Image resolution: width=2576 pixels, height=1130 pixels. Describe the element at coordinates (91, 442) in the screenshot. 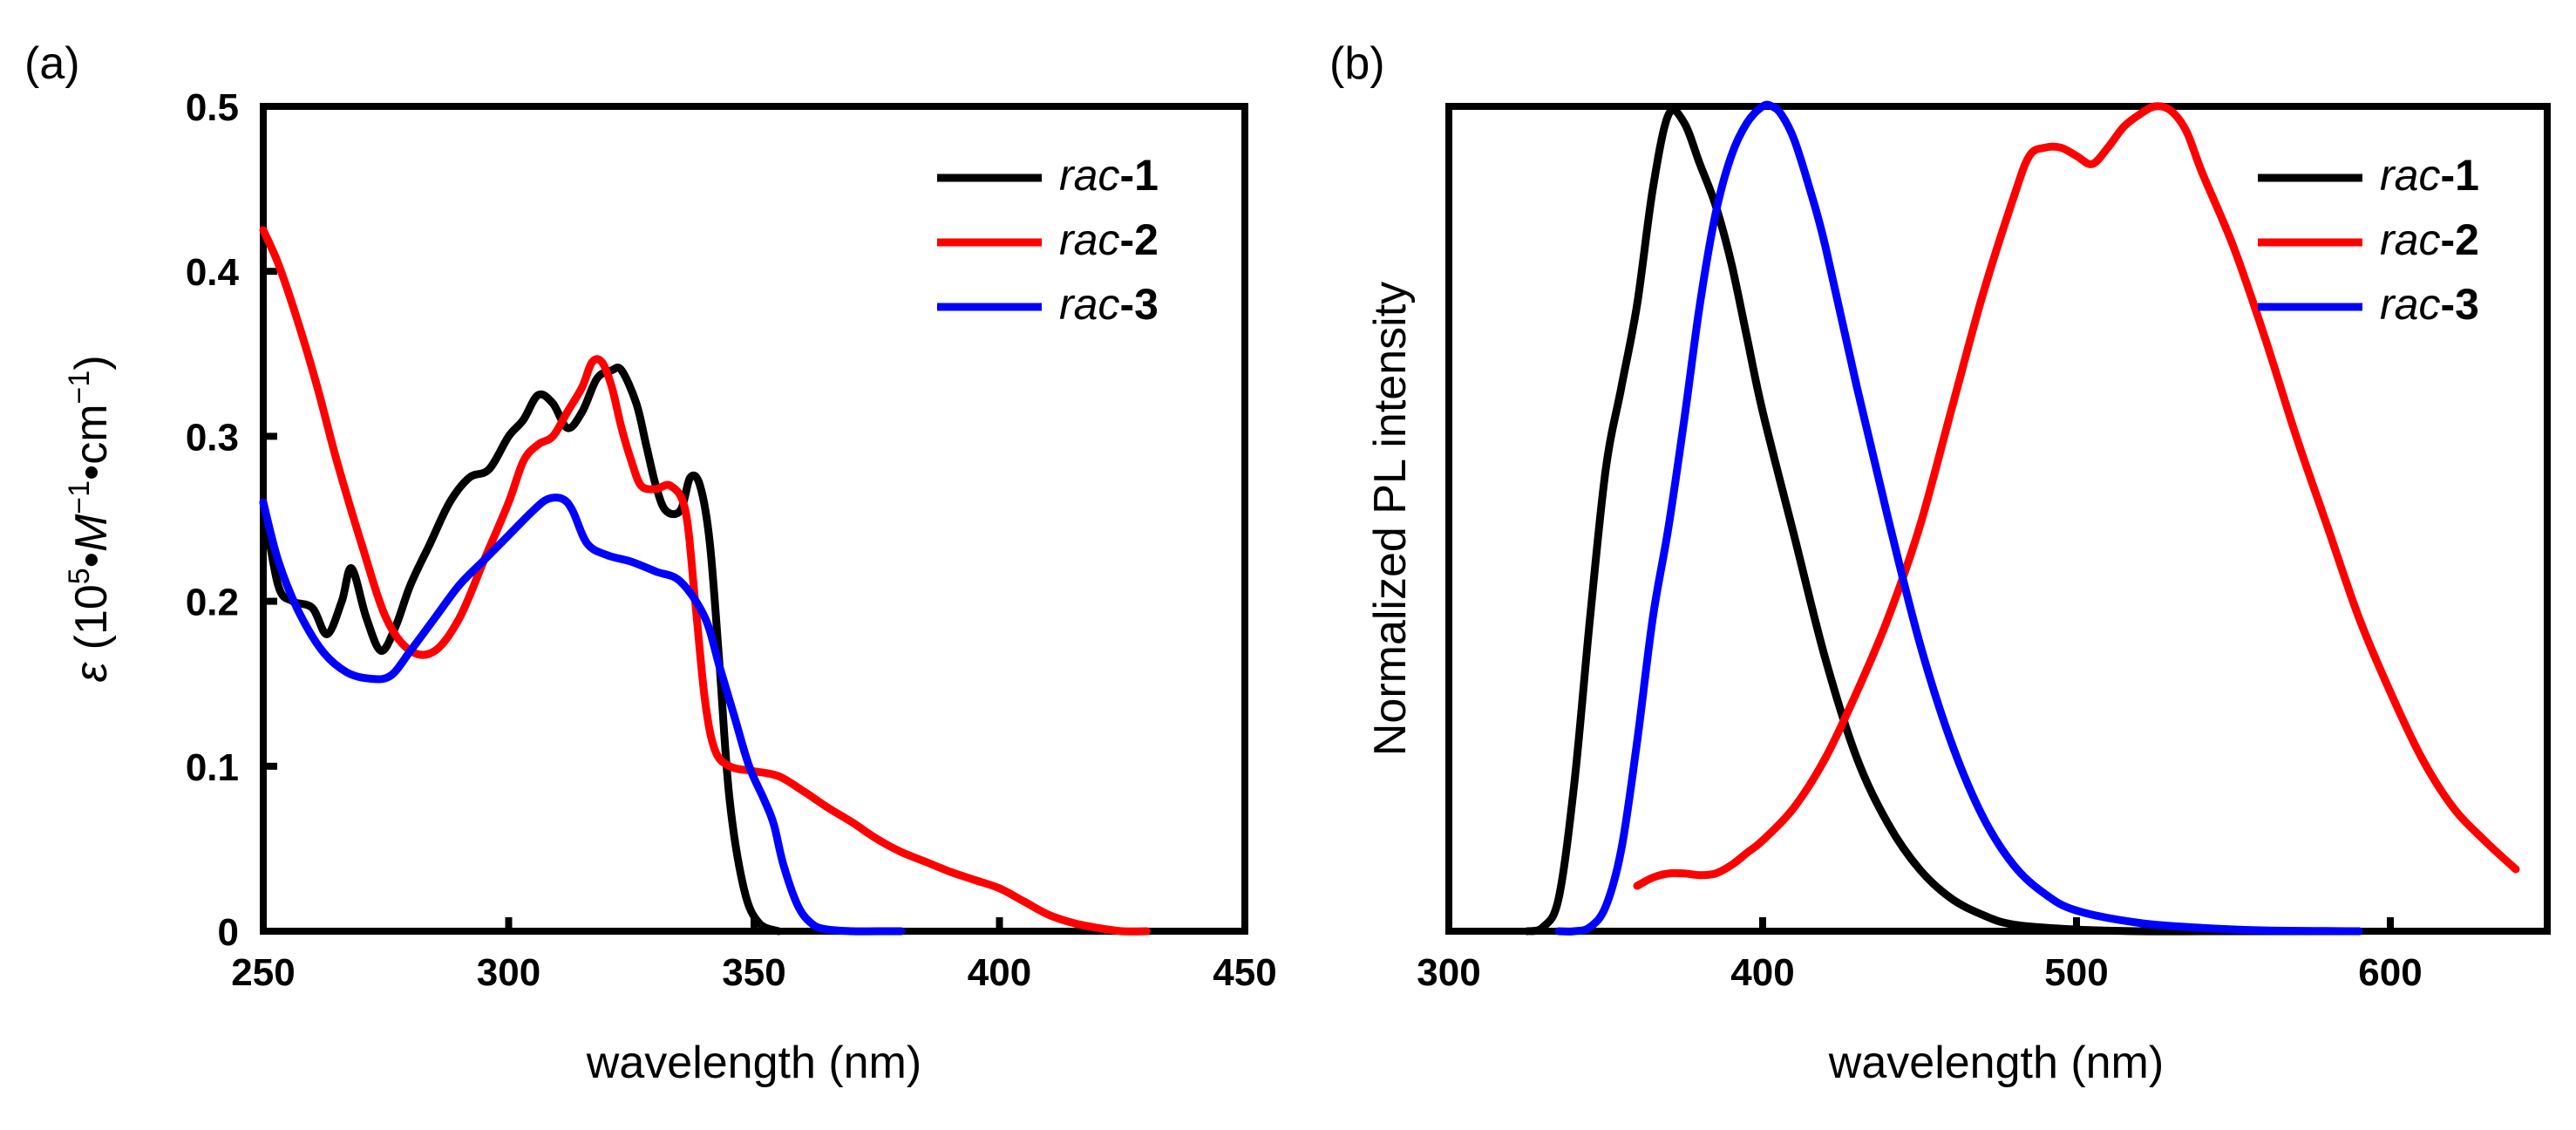

I see `ylabel-dot2: •cm` at that location.